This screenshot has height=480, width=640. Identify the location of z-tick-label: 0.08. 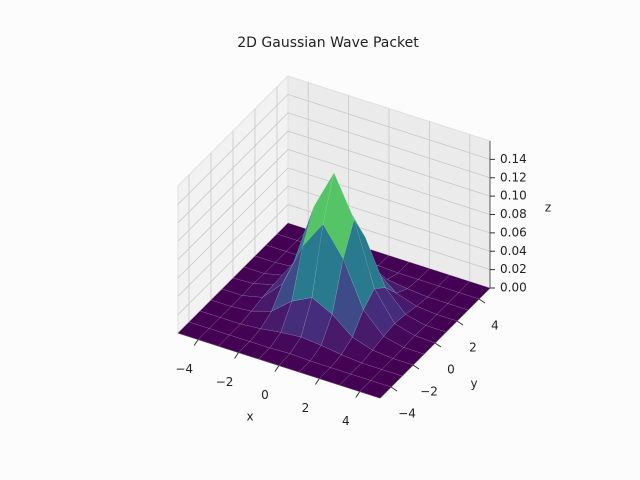
(513, 214).